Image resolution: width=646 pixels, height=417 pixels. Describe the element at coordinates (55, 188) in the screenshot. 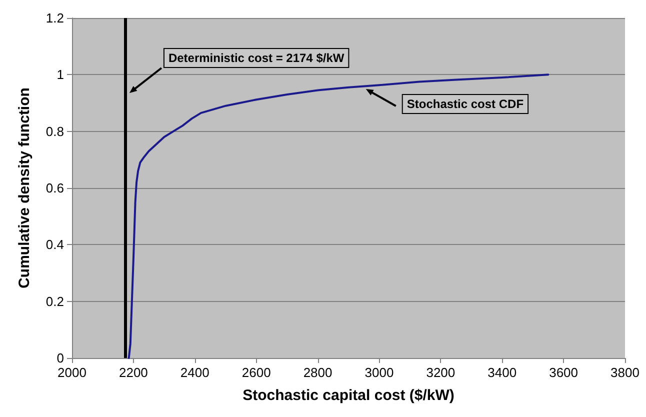

I see `y-tick-label: 0.6` at that location.